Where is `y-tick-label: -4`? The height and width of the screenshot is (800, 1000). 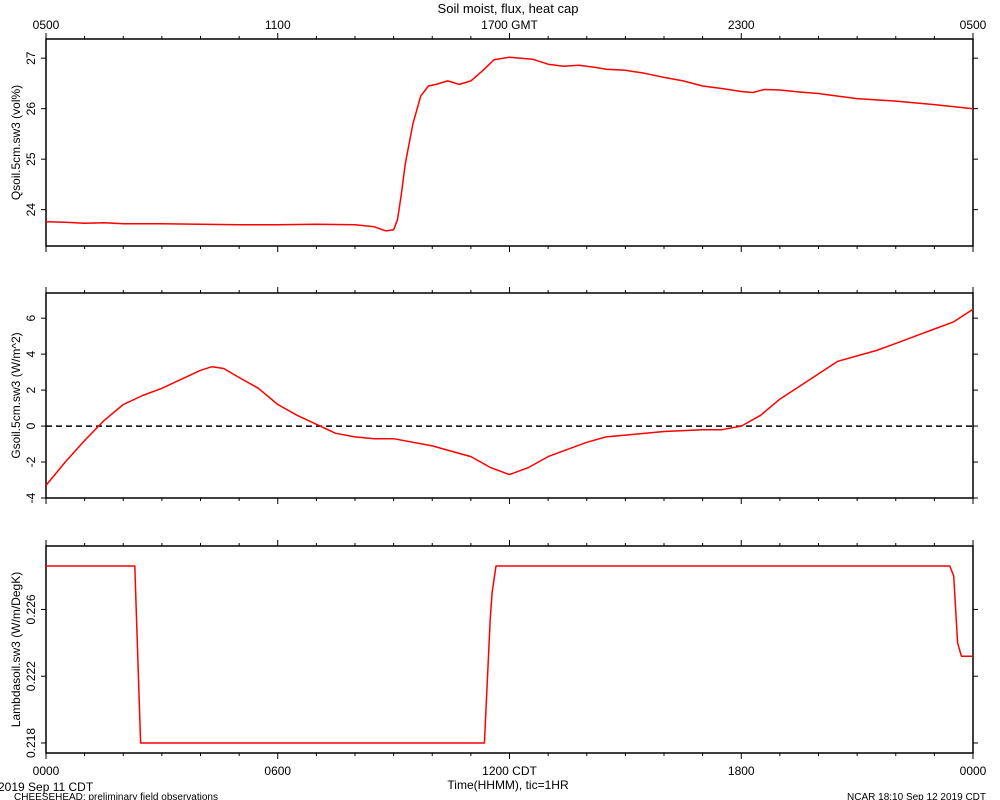
y-tick-label: -4 is located at coordinates (31, 497).